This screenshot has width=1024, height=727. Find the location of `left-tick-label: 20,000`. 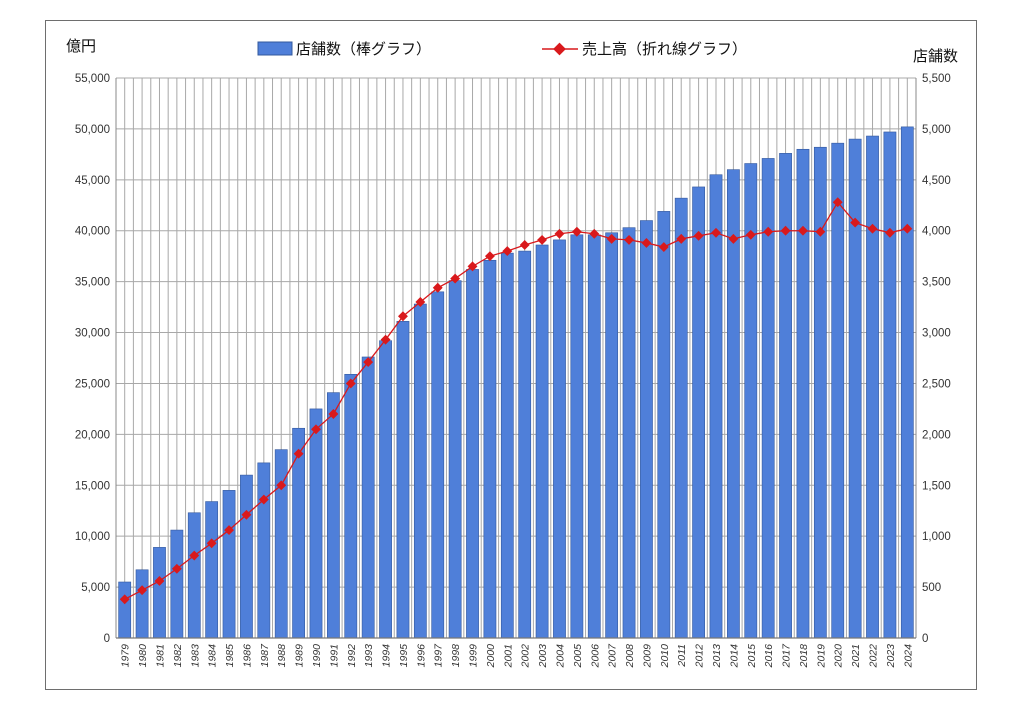

left-tick-label: 20,000 is located at coordinates (92, 435).